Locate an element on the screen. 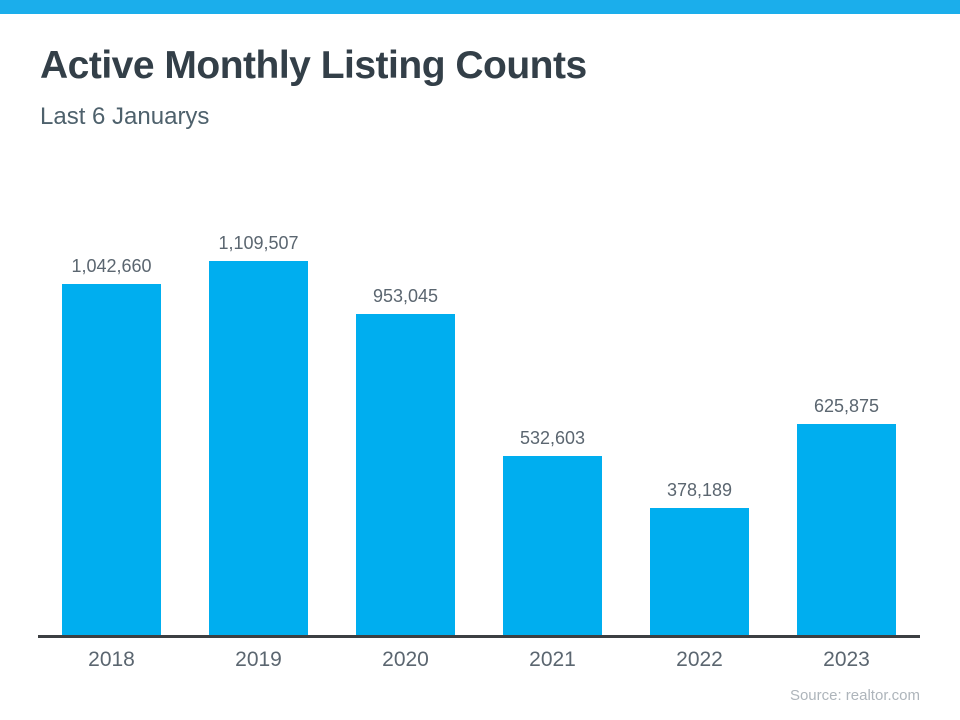 The image size is (960, 720). bar-value-label: 378,189 is located at coordinates (699, 490).